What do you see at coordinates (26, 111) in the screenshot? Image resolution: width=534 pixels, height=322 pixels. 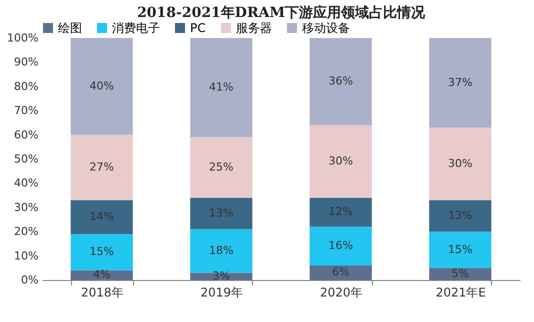 I see `y-tick-label: 70%` at bounding box center [26, 111].